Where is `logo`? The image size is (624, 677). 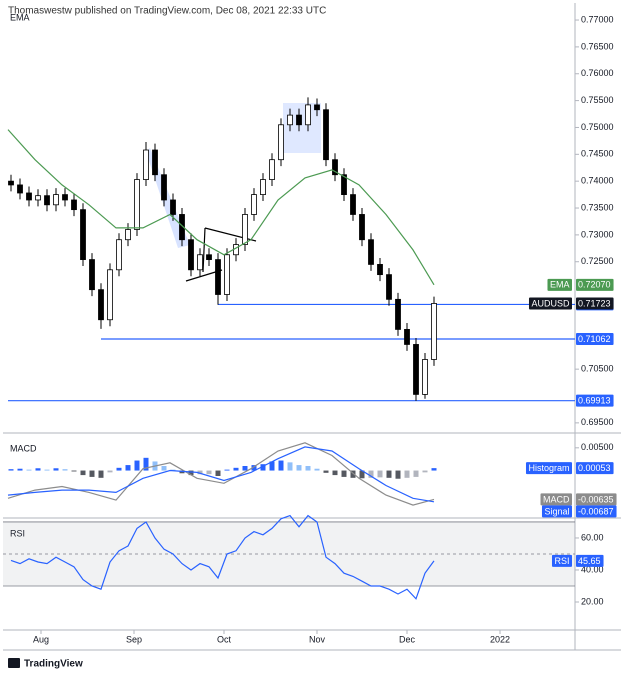
logo is located at coordinates (14, 663).